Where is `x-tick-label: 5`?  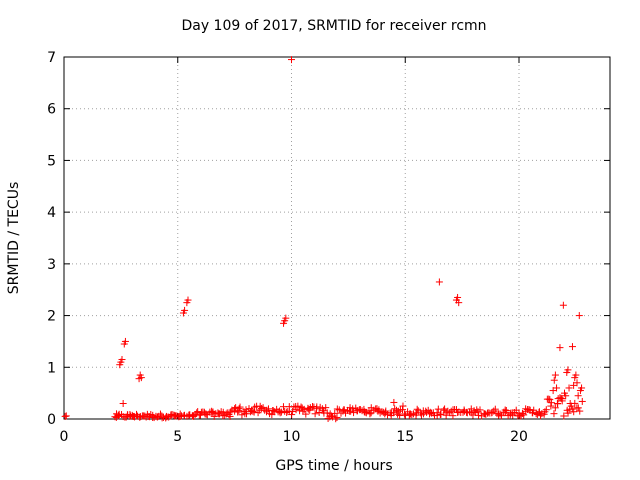 x-tick-label: 5 is located at coordinates (177, 437).